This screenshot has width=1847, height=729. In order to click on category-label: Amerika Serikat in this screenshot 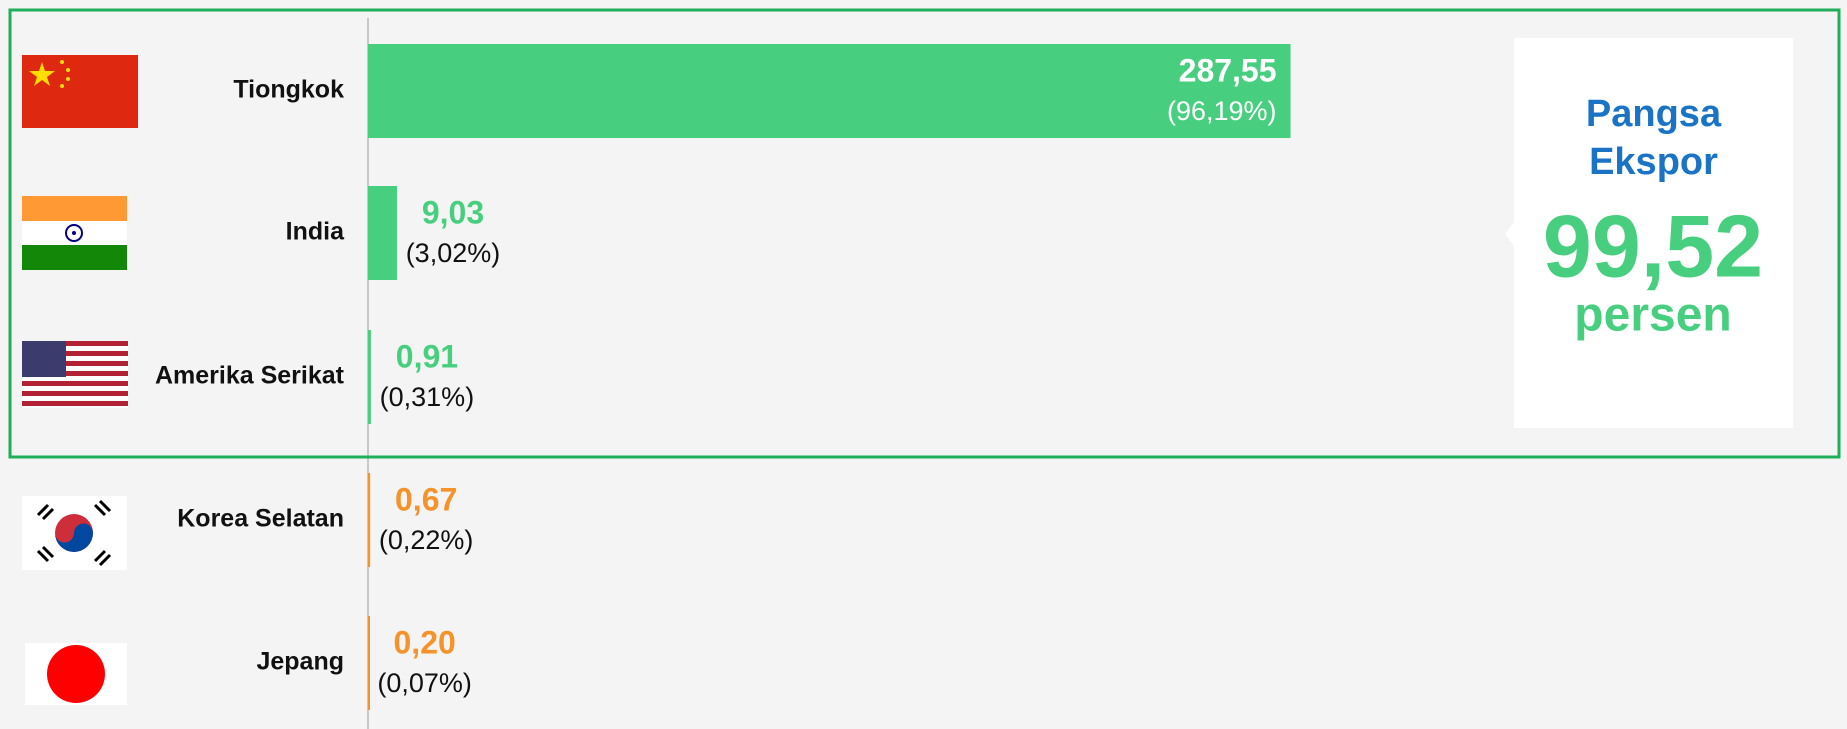, I will do `click(250, 376)`.